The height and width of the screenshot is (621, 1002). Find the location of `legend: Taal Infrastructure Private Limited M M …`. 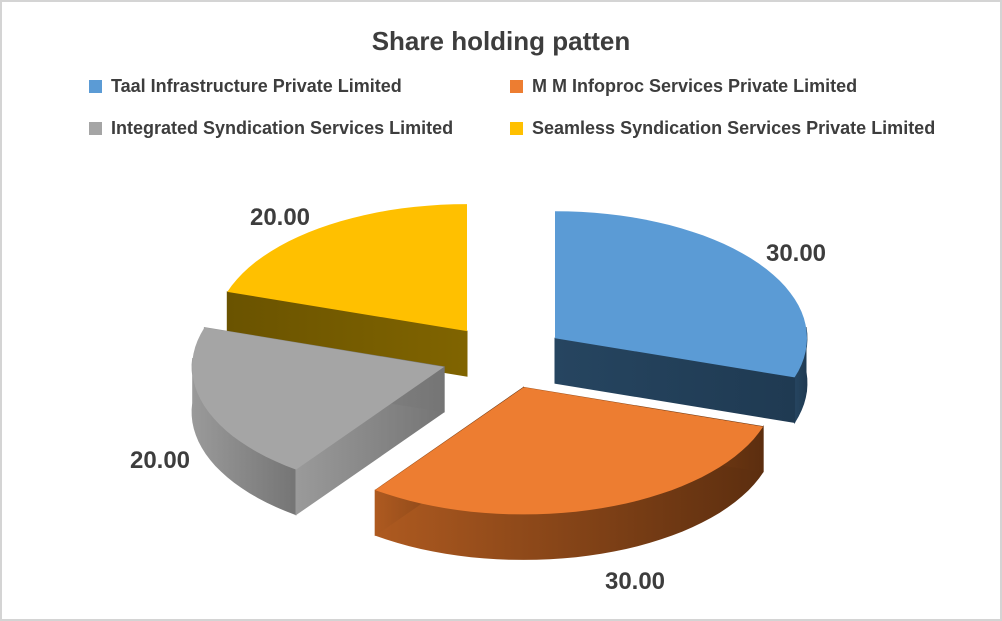

legend: Taal Infrastructure Private Limited M M … is located at coordinates (512, 107).